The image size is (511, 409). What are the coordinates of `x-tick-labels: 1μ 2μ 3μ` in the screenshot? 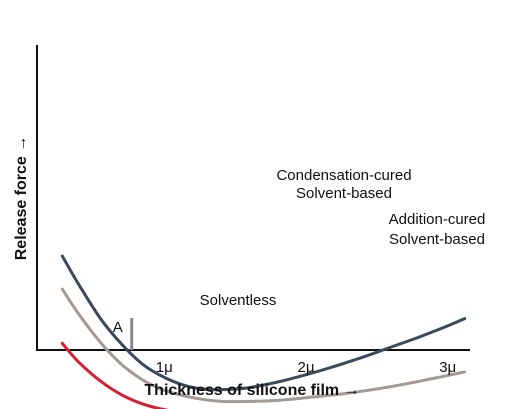 It's located at (306, 367).